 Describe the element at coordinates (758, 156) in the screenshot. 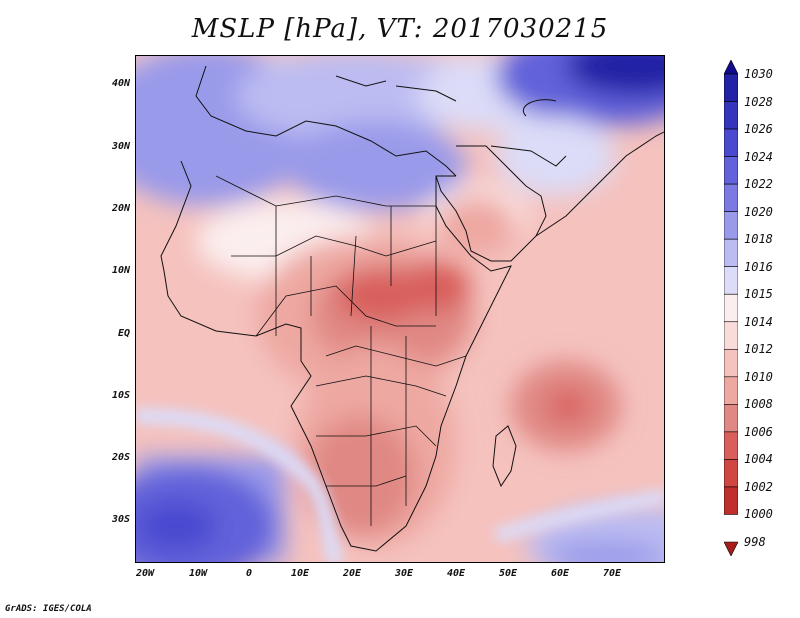

I see `colorbar-level-label: 1024` at that location.